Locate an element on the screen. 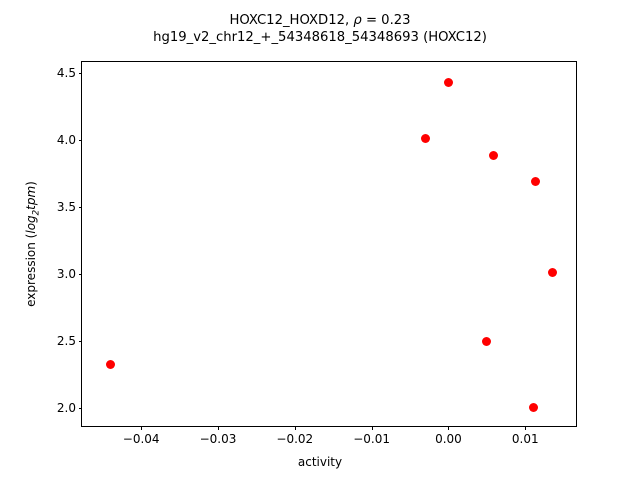 The image size is (640, 480). title-rho-value: = 0.23 is located at coordinates (386, 20).